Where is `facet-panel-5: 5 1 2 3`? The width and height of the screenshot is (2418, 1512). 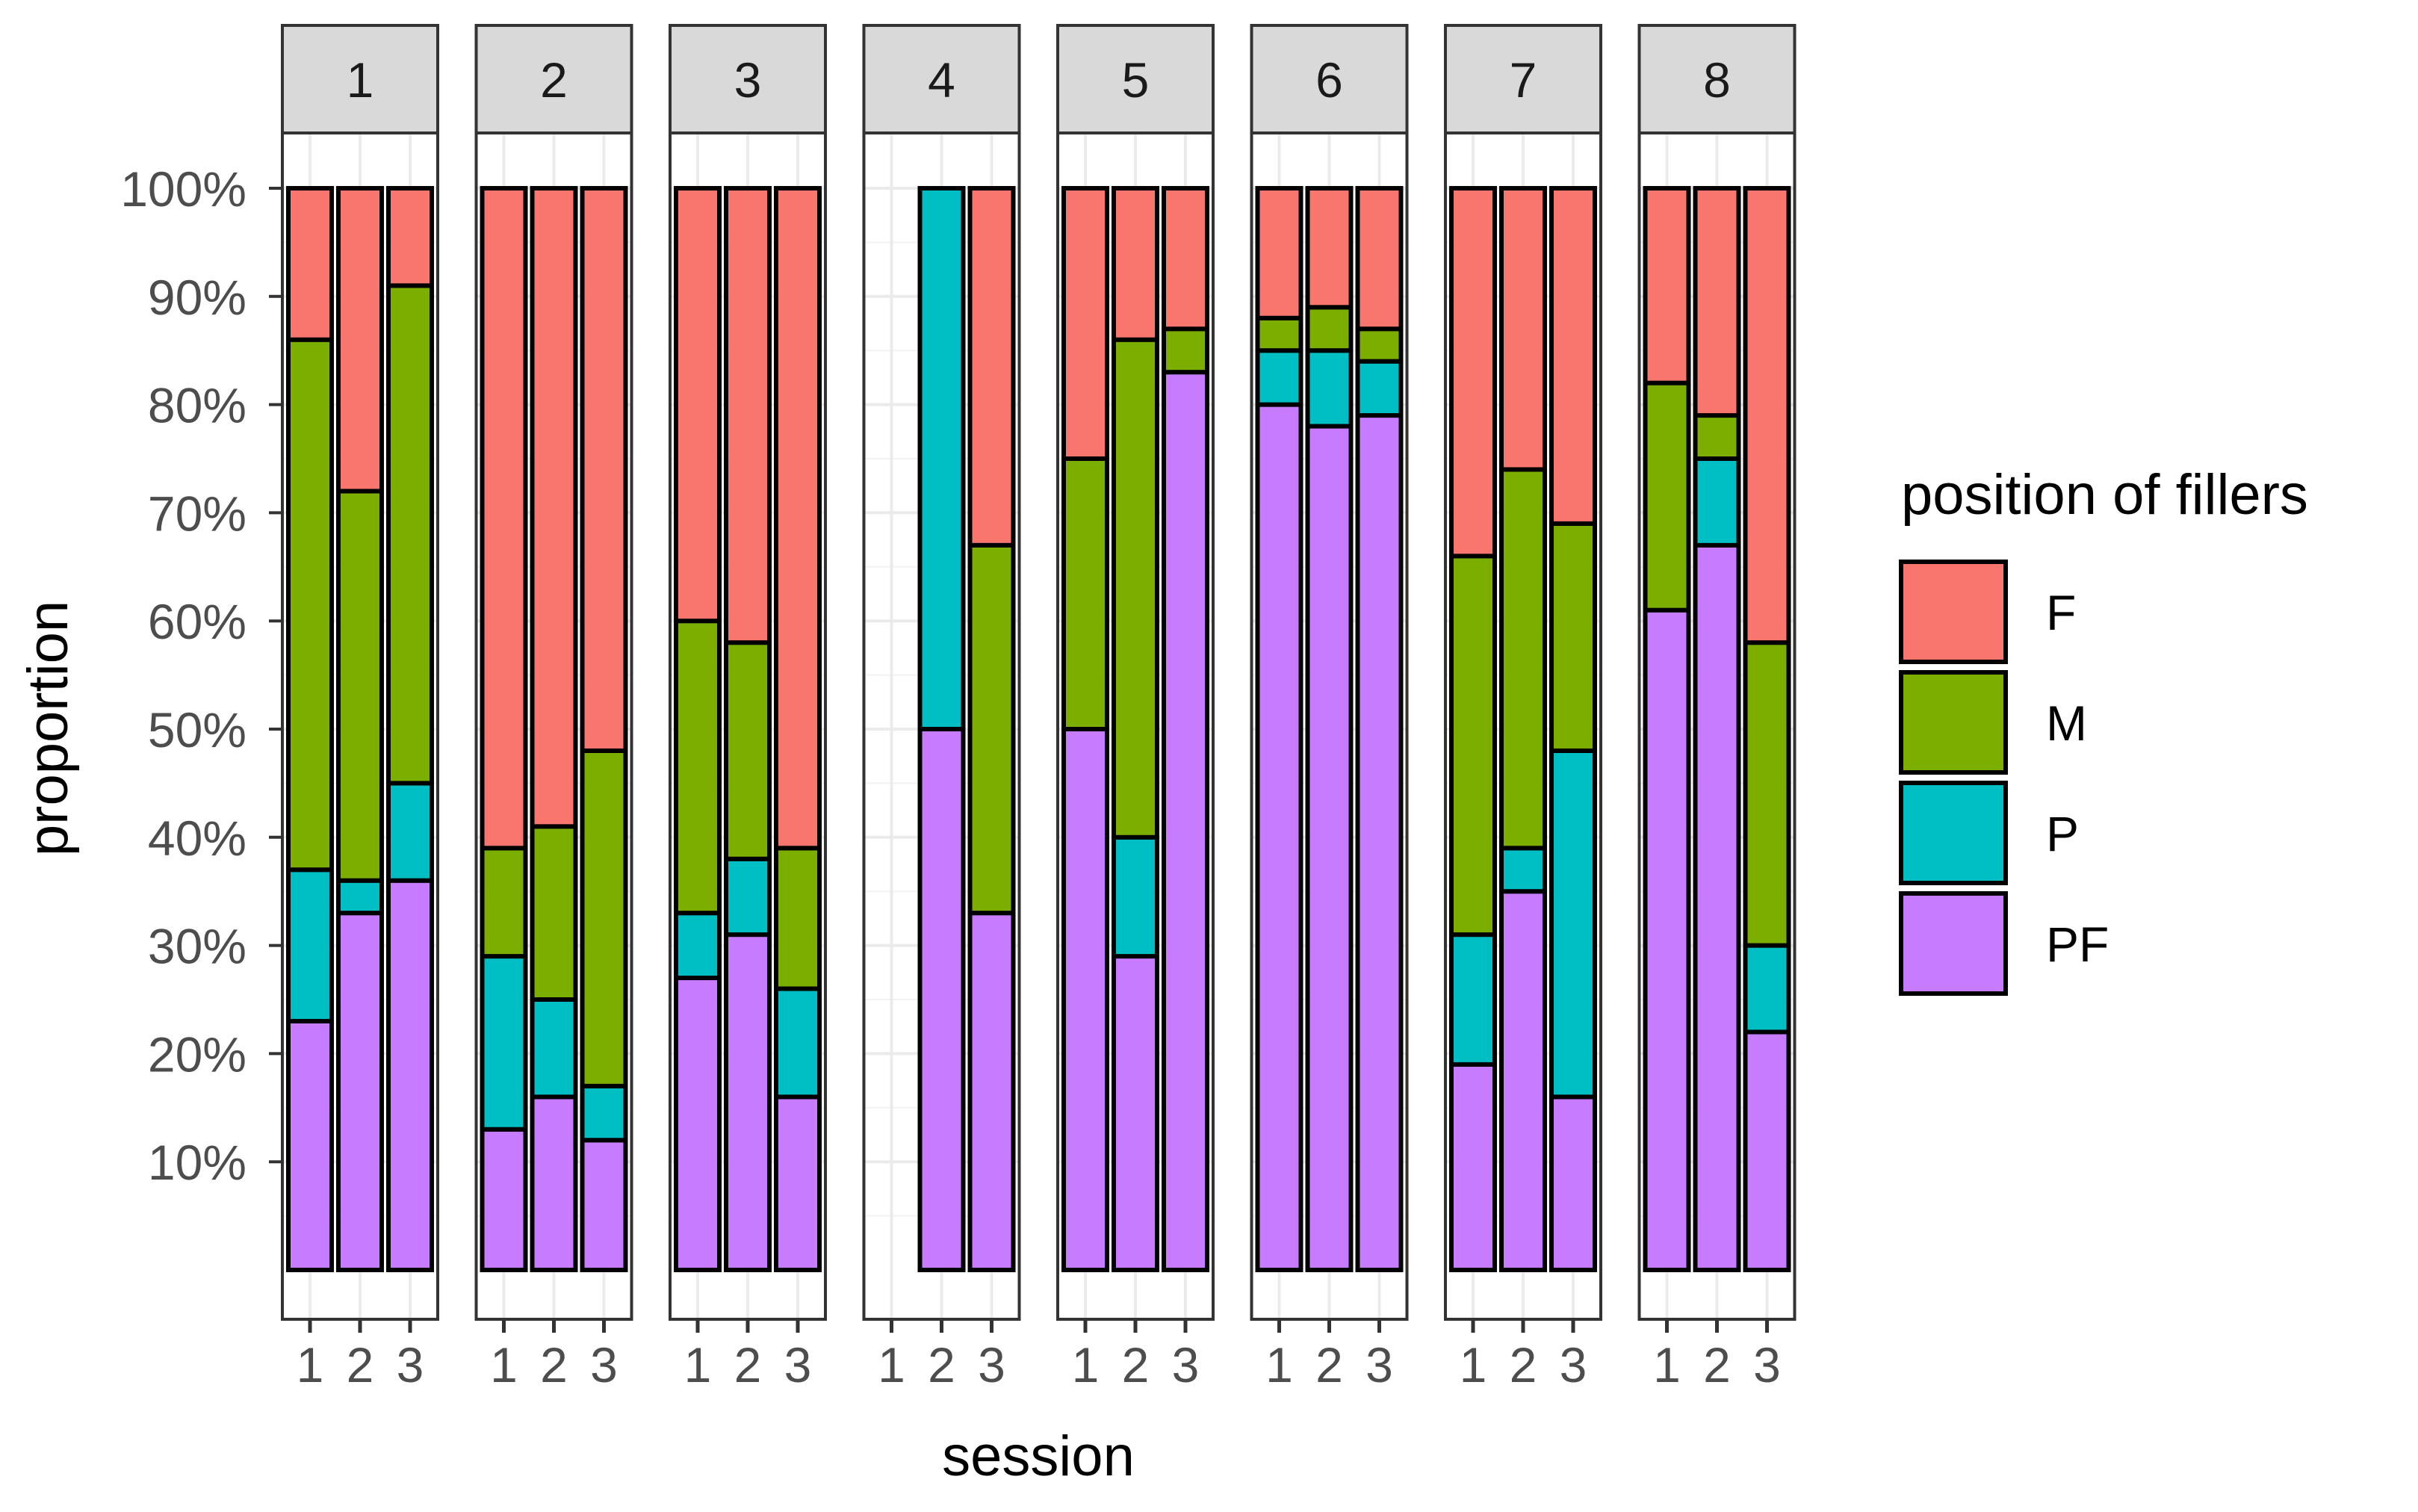
facet-panel-5: 5 1 2 3 is located at coordinates (1135, 708).